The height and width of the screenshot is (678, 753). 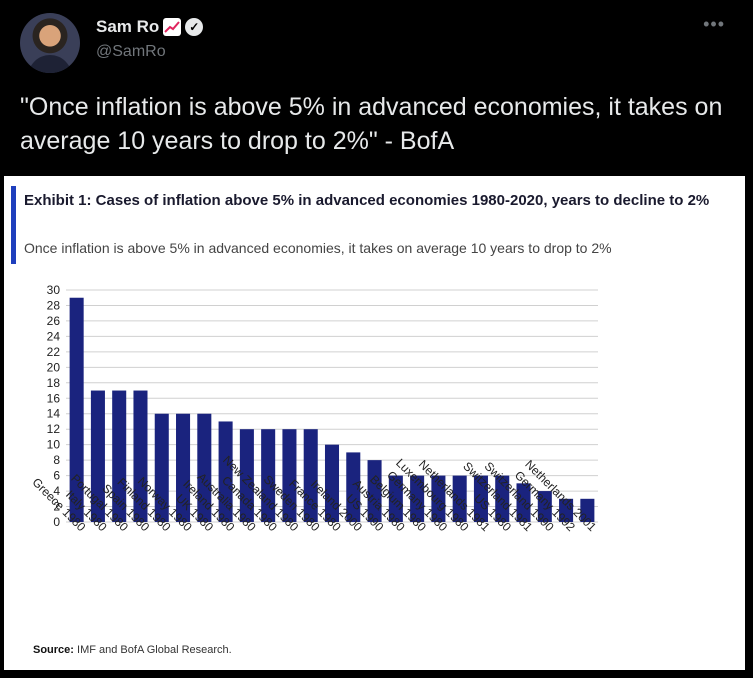 I want to click on y-tick-label: 16, so click(x=54, y=398).